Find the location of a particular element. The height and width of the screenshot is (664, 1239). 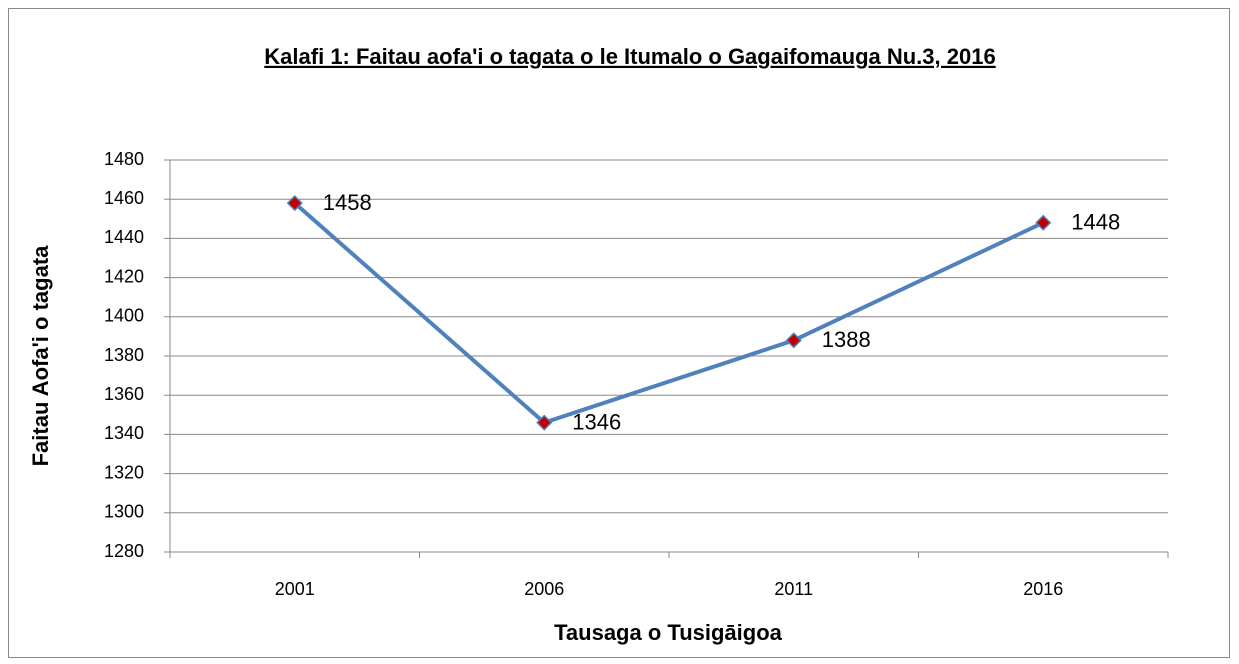

y-axis-title: Faitau Aofa'i o tagata is located at coordinates (40, 356).